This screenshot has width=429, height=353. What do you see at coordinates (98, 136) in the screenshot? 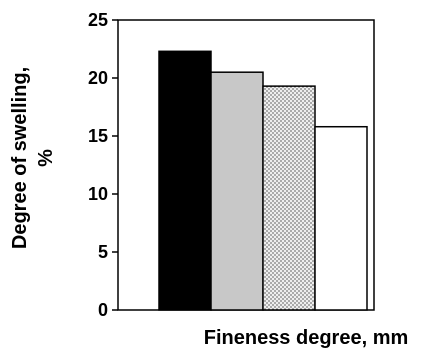
I see `y-tick-label: 15` at bounding box center [98, 136].